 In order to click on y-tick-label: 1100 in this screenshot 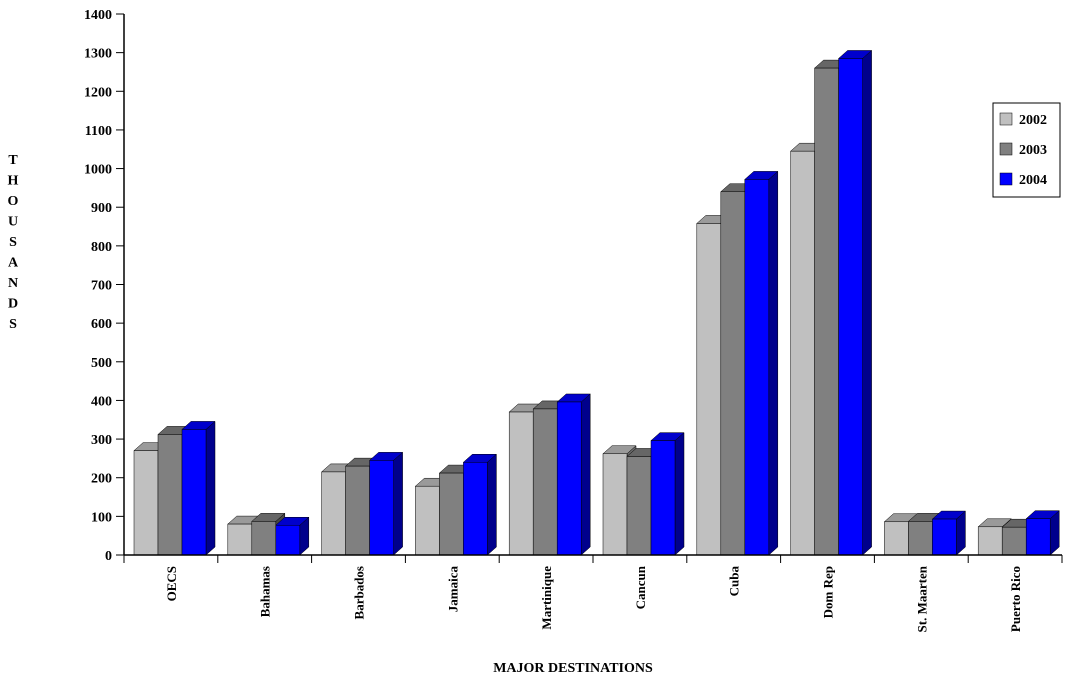, I will do `click(98, 131)`.